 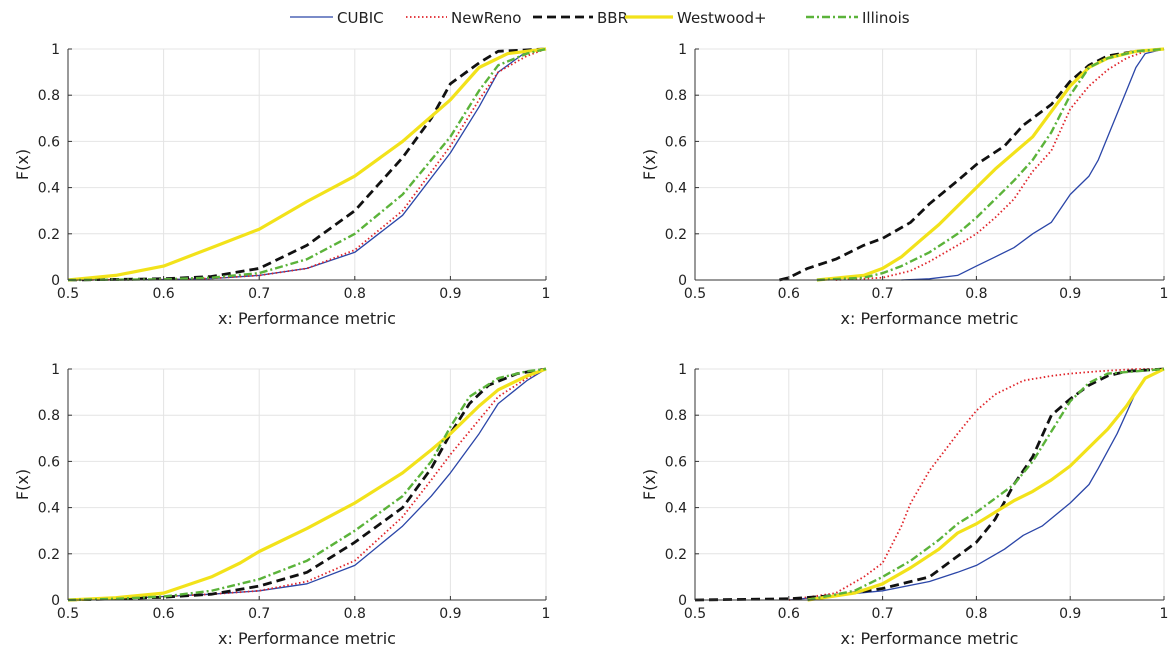 I want to click on legend-label-westwood: Westwood+, so click(x=722, y=18).